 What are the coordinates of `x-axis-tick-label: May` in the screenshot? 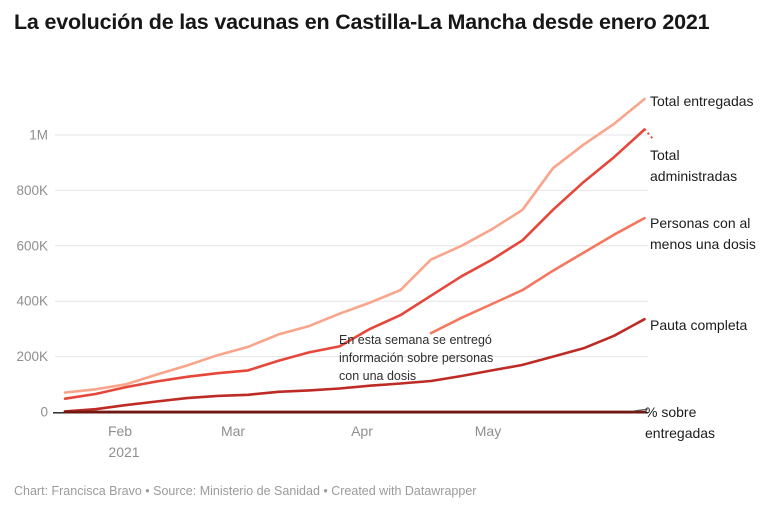 It's located at (488, 431).